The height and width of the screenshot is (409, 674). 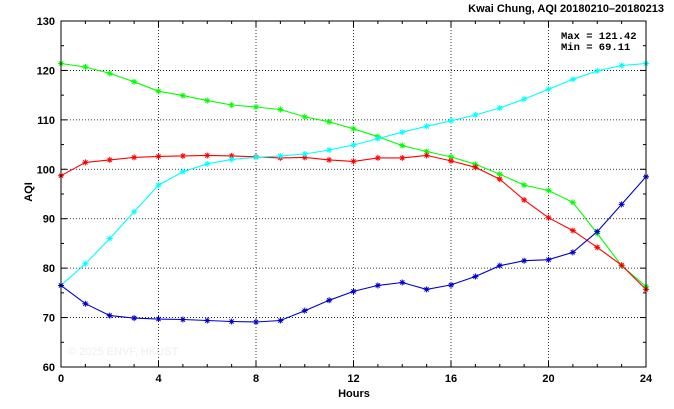 I want to click on x-tick-label: 24, so click(x=646, y=379).